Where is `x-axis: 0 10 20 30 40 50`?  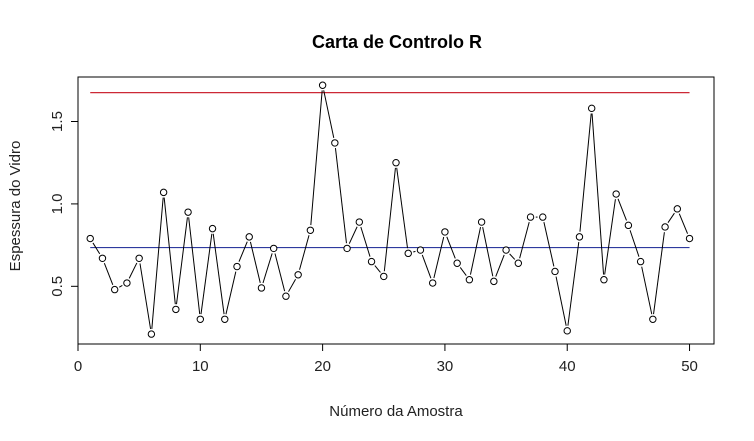 x-axis: 0 10 20 30 40 50 is located at coordinates (386, 359).